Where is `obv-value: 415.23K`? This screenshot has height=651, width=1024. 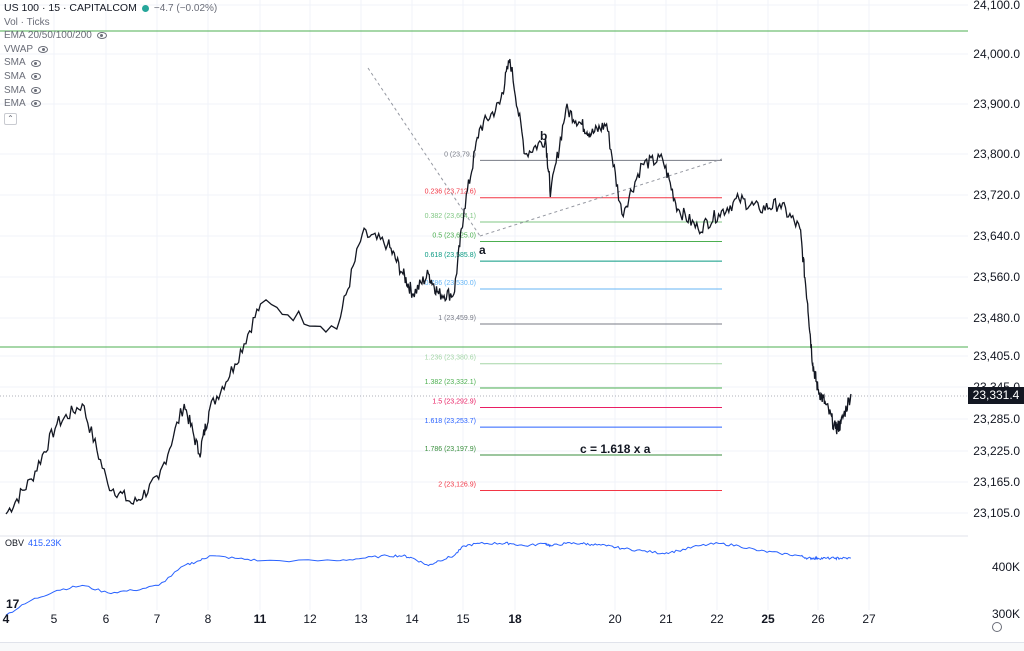
obv-value: 415.23K is located at coordinates (45, 543).